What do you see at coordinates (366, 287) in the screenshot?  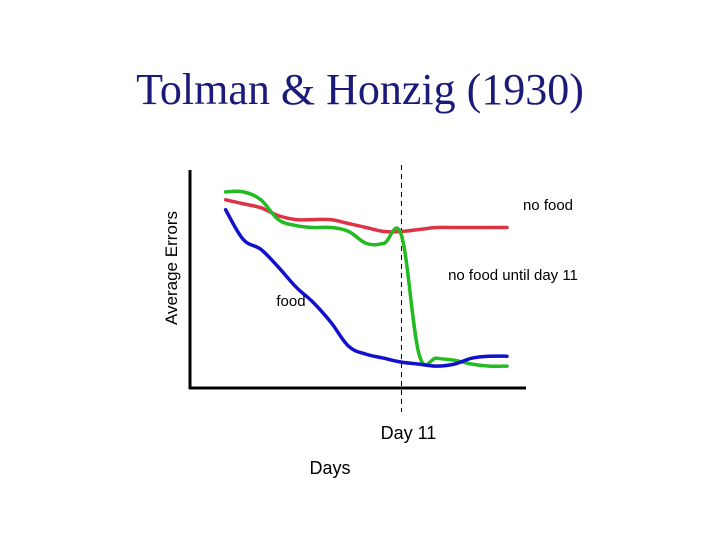 I see `series-line-food` at bounding box center [366, 287].